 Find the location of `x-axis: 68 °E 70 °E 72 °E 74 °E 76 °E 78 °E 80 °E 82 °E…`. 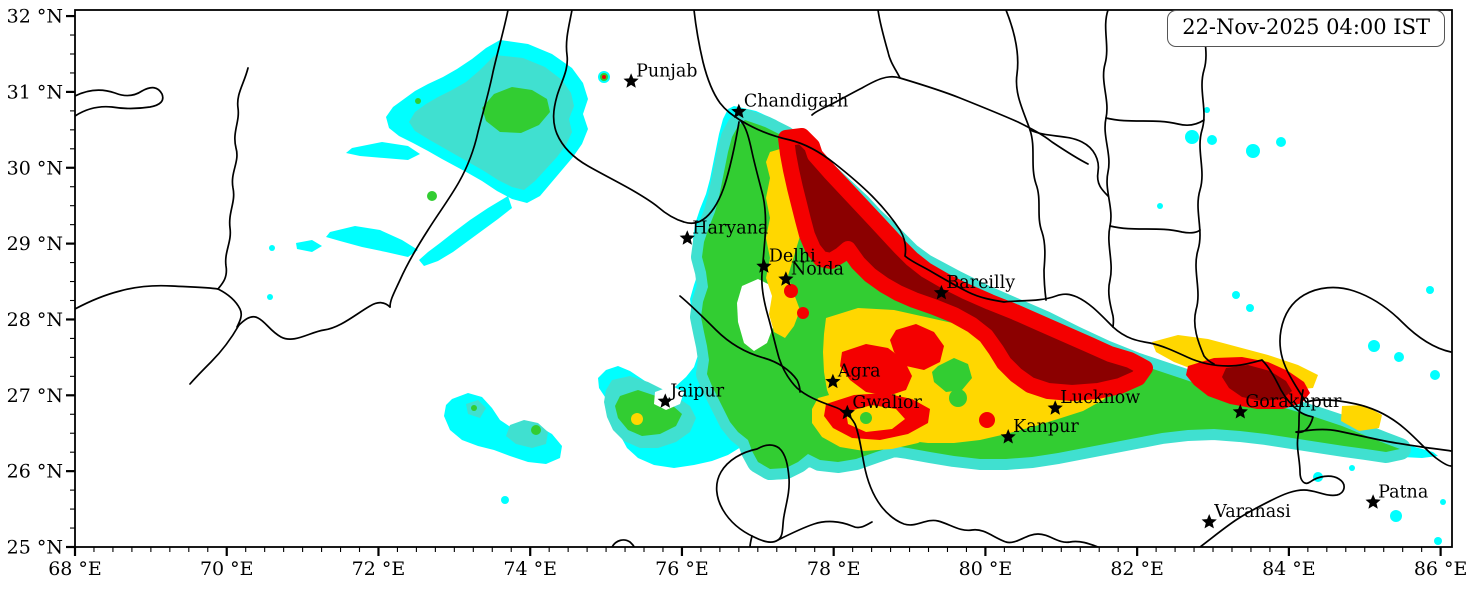

x-axis: 68 °E 70 °E 72 °E 74 °E 76 °E 78 °E 80 °E 82 °E… is located at coordinates (757, 563).